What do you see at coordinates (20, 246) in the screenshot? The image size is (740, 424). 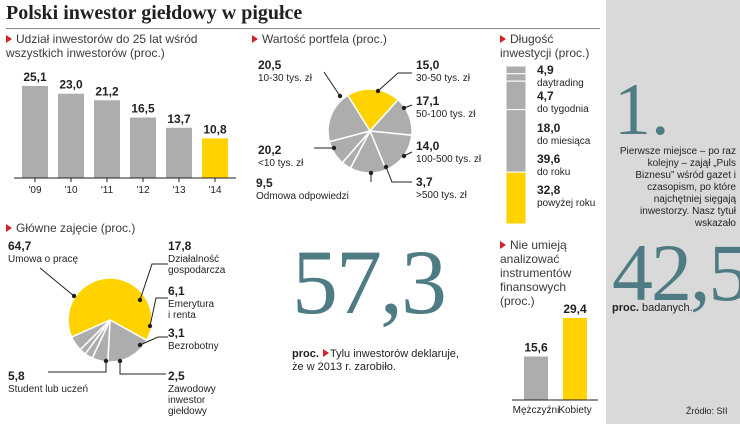 I see `occupation-slice-value: 64,7` at bounding box center [20, 246].